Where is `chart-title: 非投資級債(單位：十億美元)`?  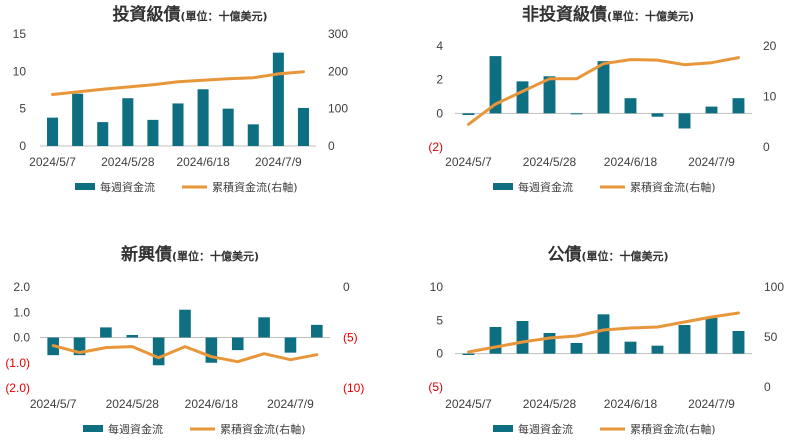 chart-title: 非投資級債(單位：十億美元) is located at coordinates (608, 14).